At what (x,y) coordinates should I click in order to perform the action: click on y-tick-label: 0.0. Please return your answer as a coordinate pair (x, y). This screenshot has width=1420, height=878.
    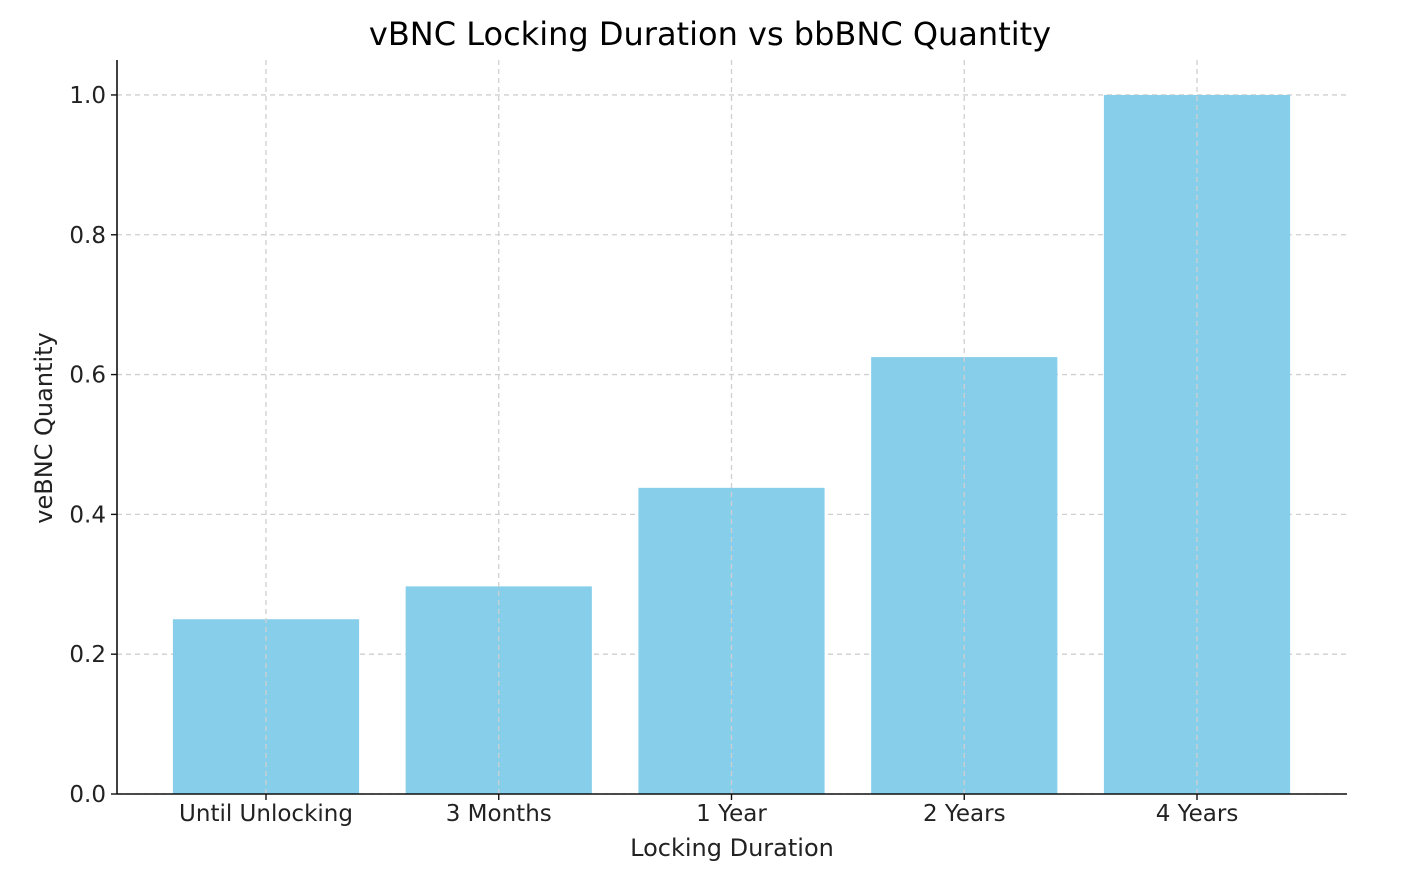
    Looking at the image, I should click on (87, 795).